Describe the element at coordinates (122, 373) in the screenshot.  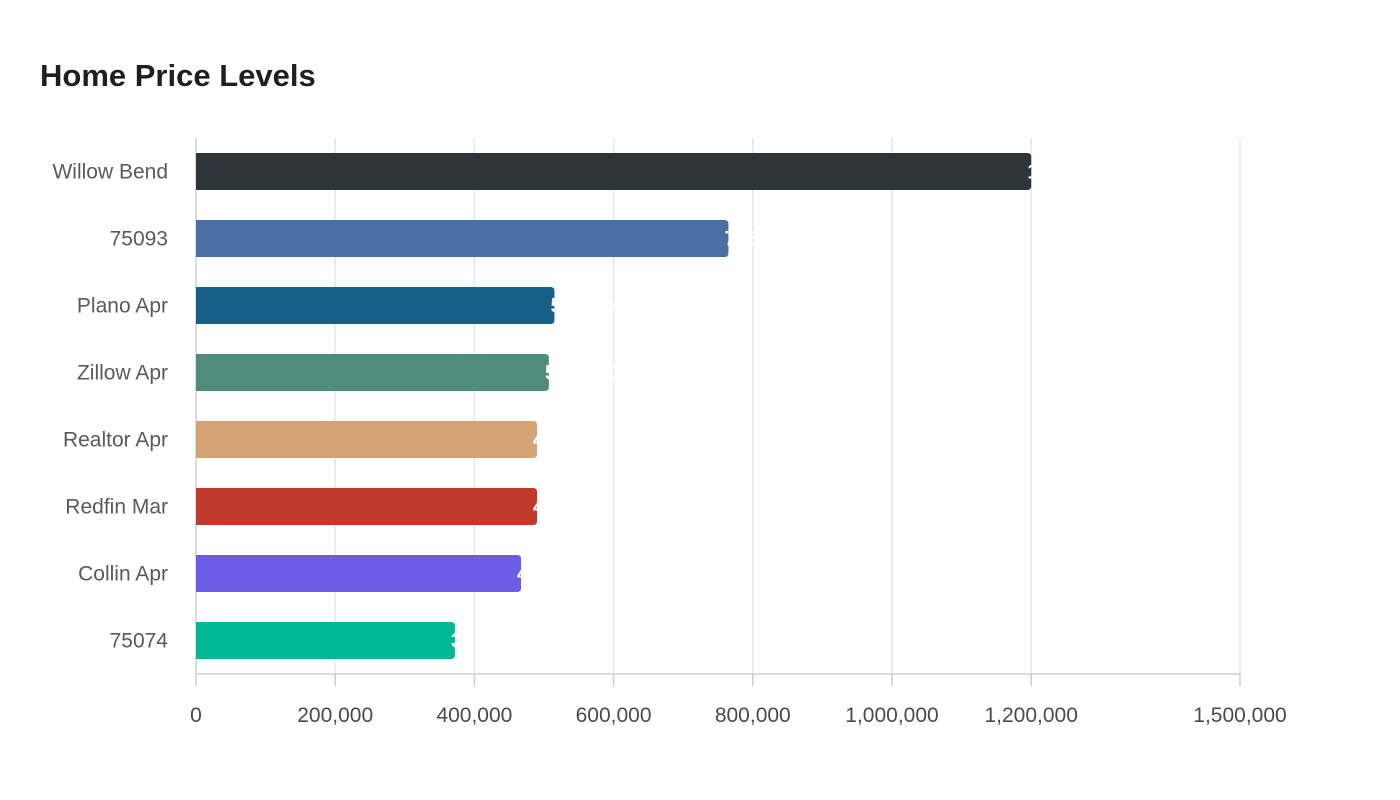
I see `category-label: Zillow Apr` at that location.